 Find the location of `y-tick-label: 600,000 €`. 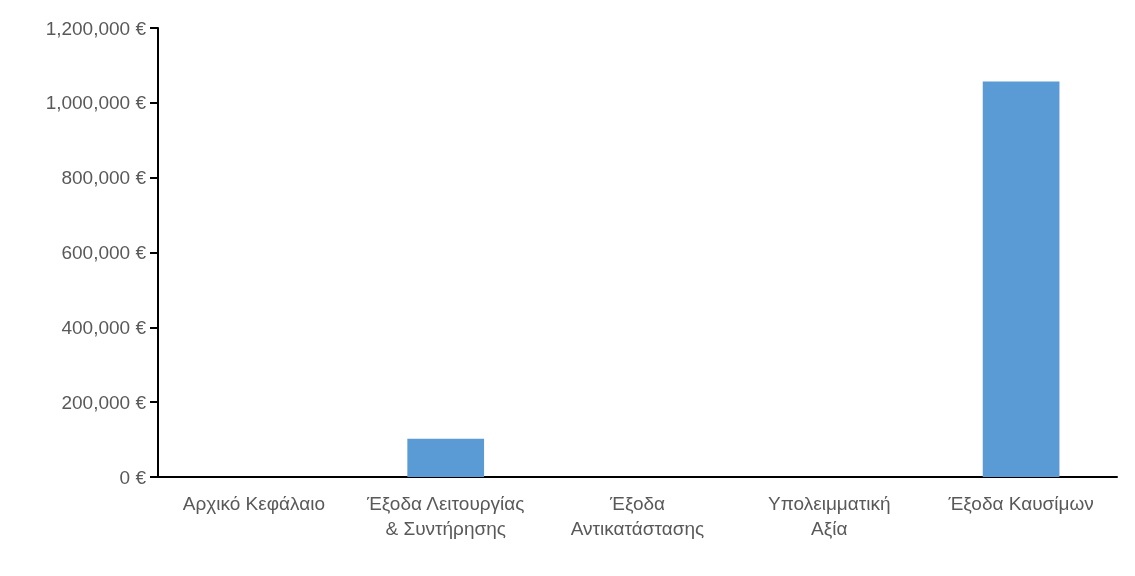

y-tick-label: 600,000 € is located at coordinates (104, 252).